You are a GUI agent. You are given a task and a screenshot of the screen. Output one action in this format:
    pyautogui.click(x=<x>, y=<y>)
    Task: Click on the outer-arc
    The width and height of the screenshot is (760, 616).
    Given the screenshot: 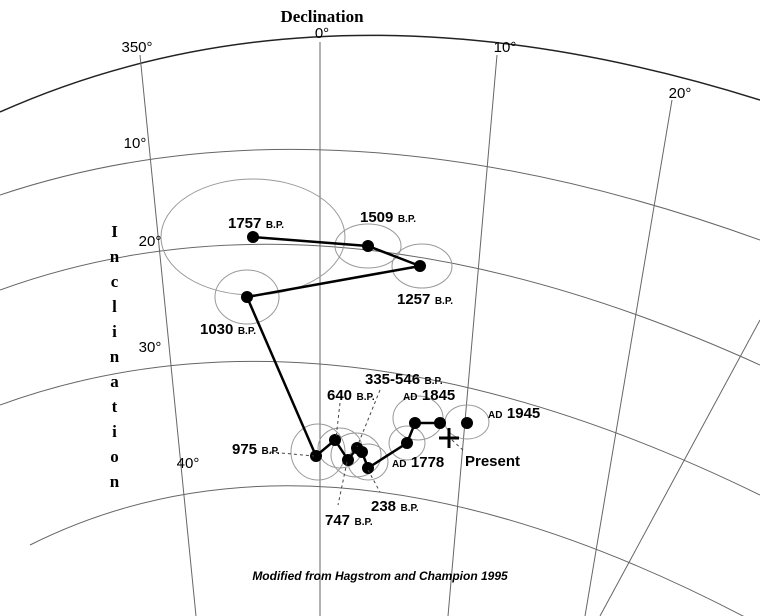 What is the action you would take?
    pyautogui.click(x=380, y=73)
    